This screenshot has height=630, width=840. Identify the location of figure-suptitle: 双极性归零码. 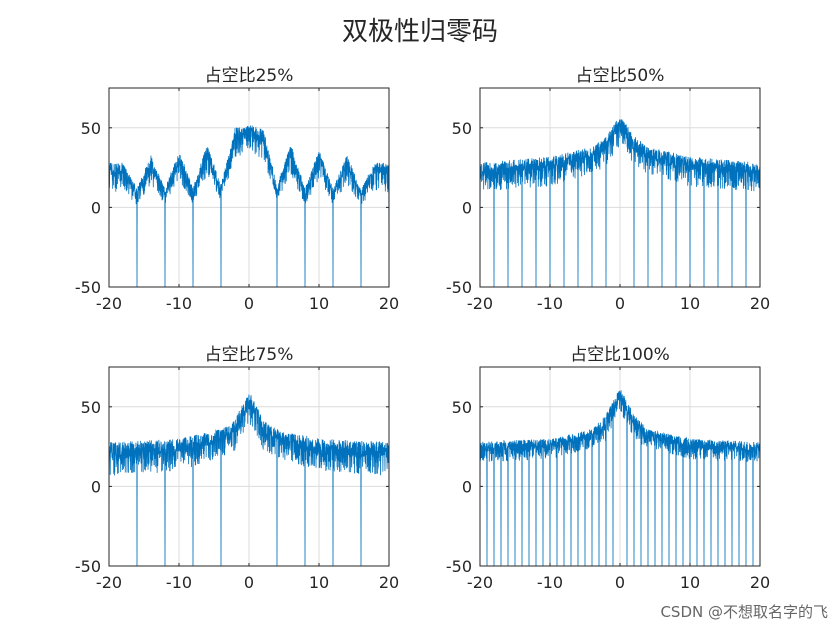
(420, 32).